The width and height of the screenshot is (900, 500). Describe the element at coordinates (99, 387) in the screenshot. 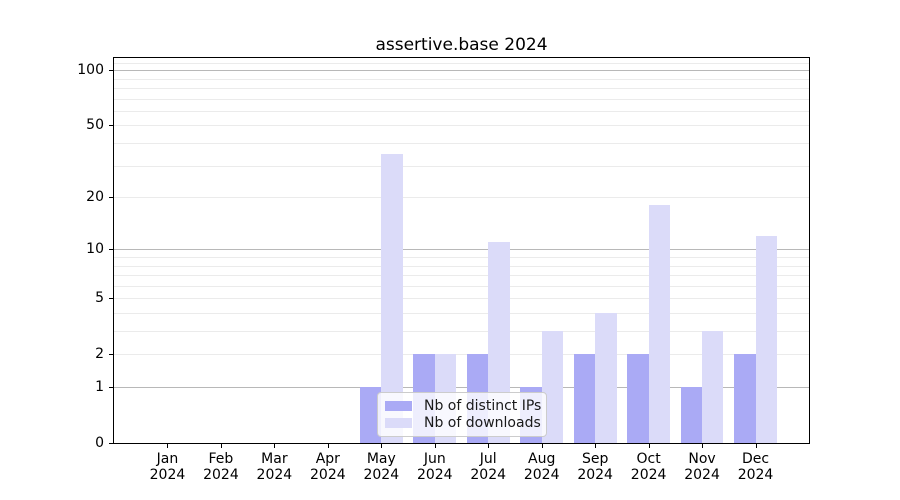

I see `y-tick-label: 1` at that location.